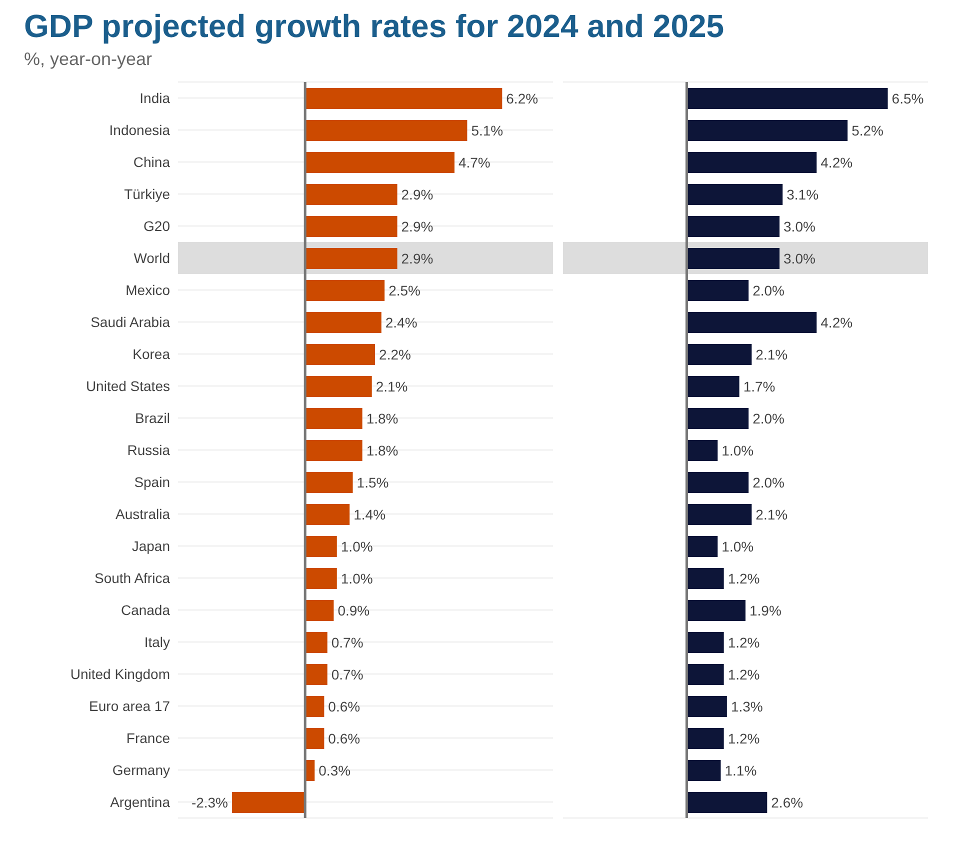 The width and height of the screenshot is (974, 845). Describe the element at coordinates (143, 514) in the screenshot. I see `y-tick-label: Australia` at that location.